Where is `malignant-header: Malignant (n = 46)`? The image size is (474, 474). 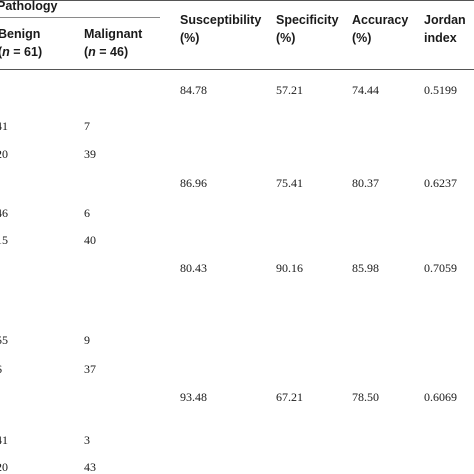 malignant-header: Malignant (n = 46) is located at coordinates (113, 43).